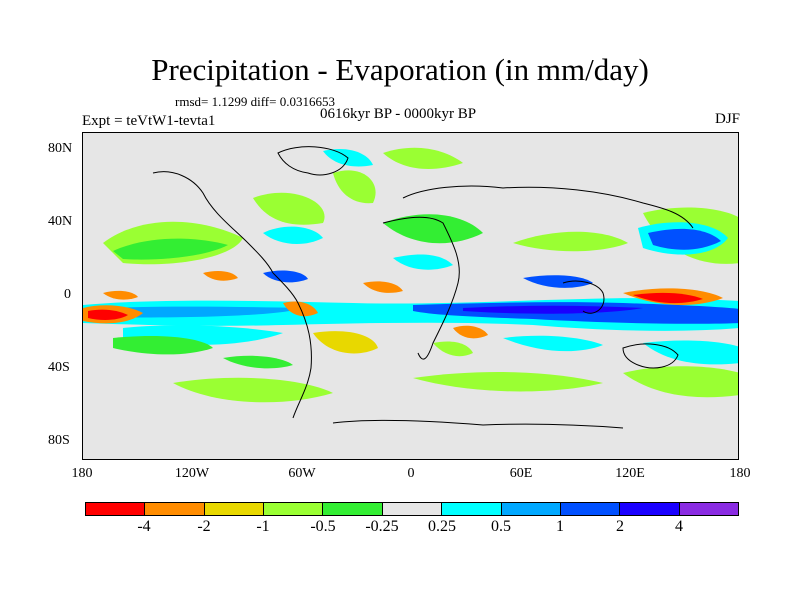 Image resolution: width=800 pixels, height=600 pixels. Describe the element at coordinates (59, 367) in the screenshot. I see `lat-tick-label: 40S` at that location.